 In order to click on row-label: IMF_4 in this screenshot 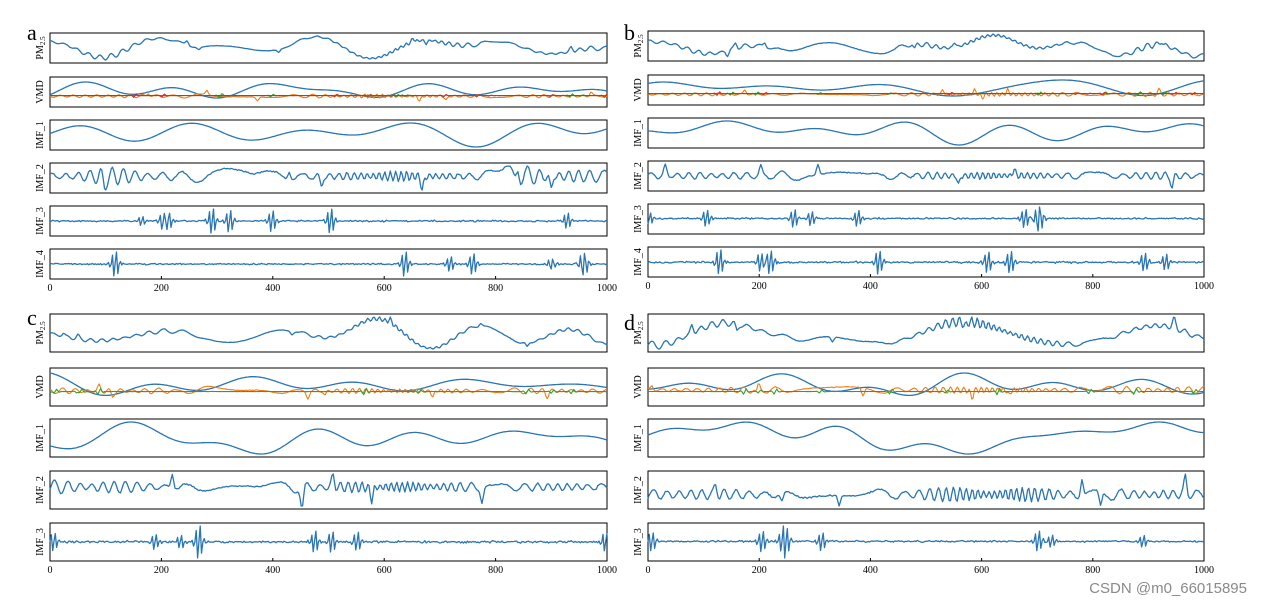, I will do `click(40, 264)`.